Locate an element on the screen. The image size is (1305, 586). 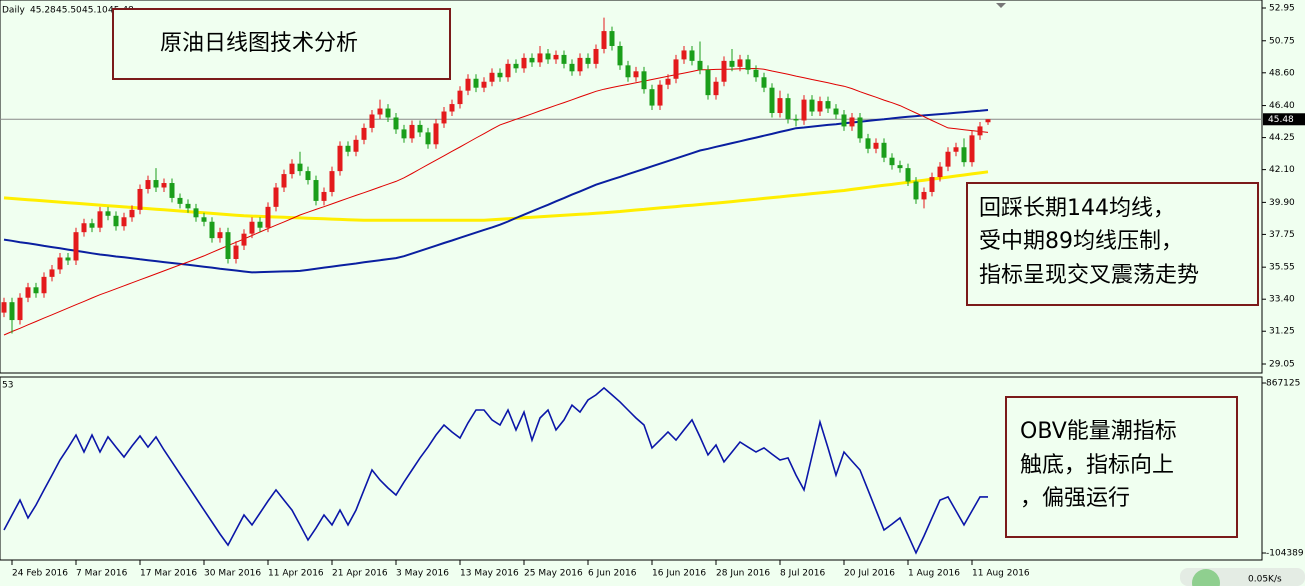
y-tick-label: 33.40 is located at coordinates (1282, 300).